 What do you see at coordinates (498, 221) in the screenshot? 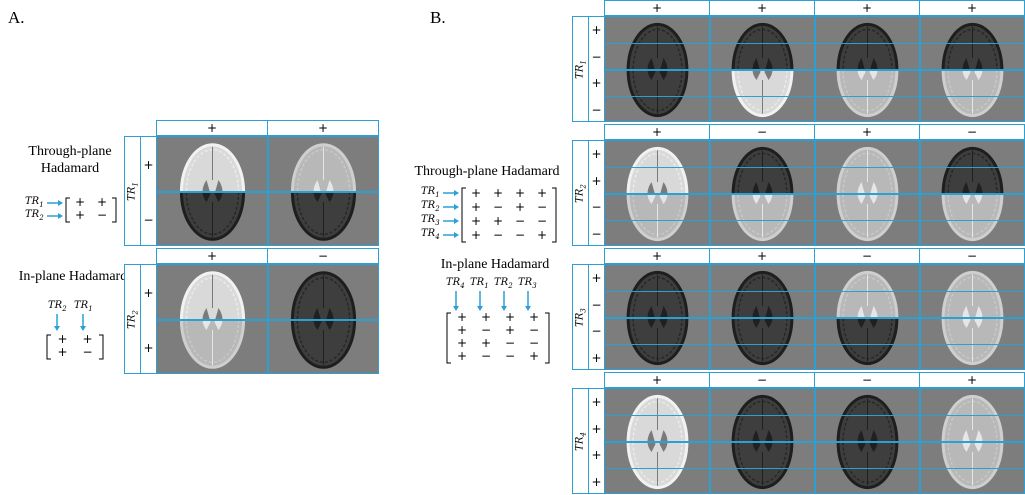
I see `b-through-matrix-entry-2-1: +` at bounding box center [498, 221].